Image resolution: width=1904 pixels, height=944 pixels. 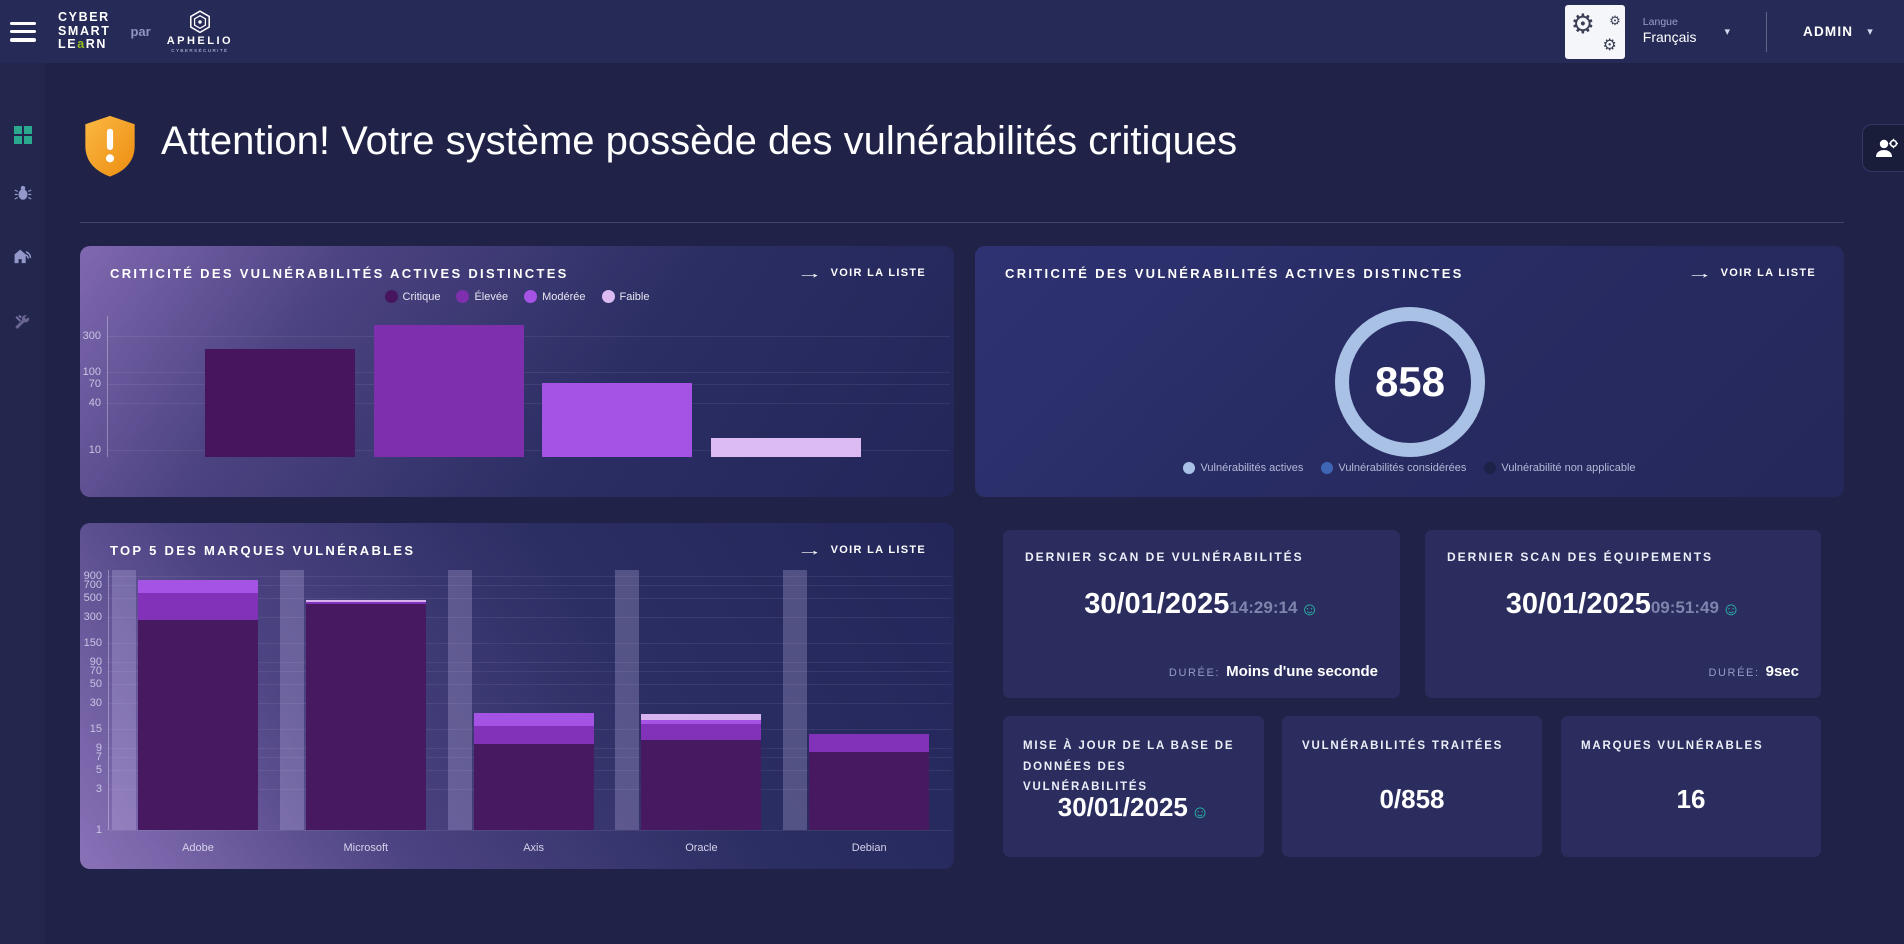 I want to click on bar-Faible, so click(x=785, y=447).